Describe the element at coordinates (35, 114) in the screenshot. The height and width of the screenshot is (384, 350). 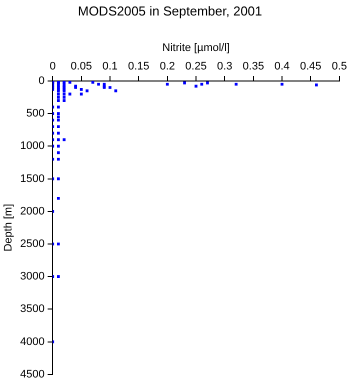
I see `y-tick-label: 500` at that location.